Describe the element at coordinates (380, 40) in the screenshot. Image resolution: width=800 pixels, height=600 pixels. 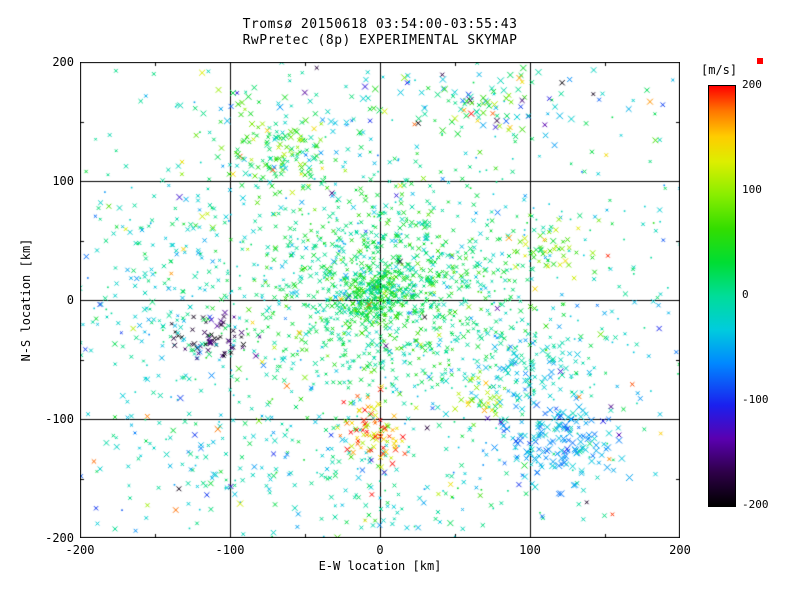
I see `plot-subtitle: RwPretec (8p) EXPERIMENTAL SKYMAP` at that location.